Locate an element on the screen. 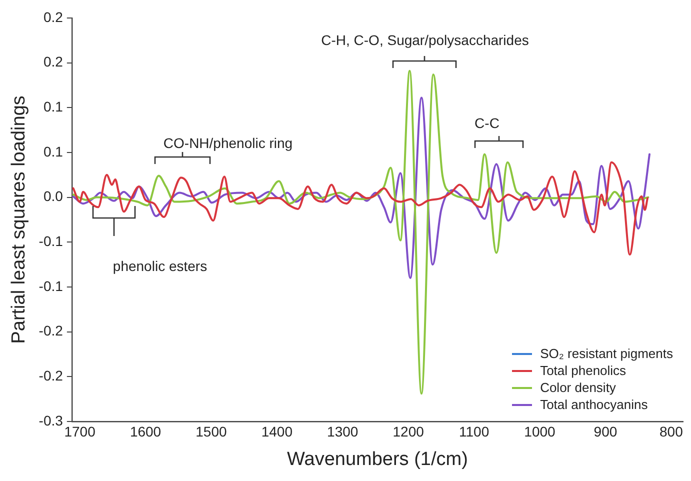 The width and height of the screenshot is (691, 481). x-axis-title: Wavenumbers (1/cm) is located at coordinates (377, 459).